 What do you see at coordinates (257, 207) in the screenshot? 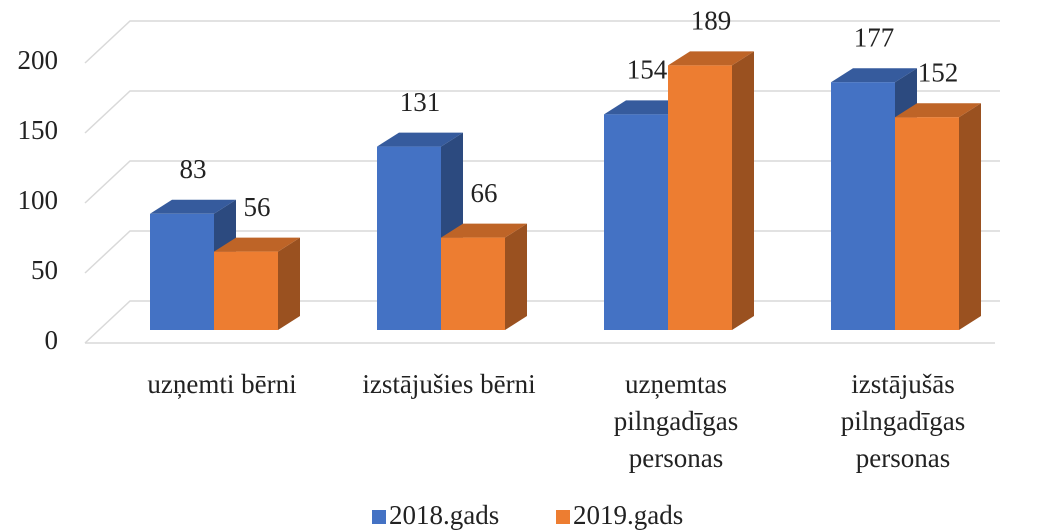
I see `data-label: 56` at bounding box center [257, 207].